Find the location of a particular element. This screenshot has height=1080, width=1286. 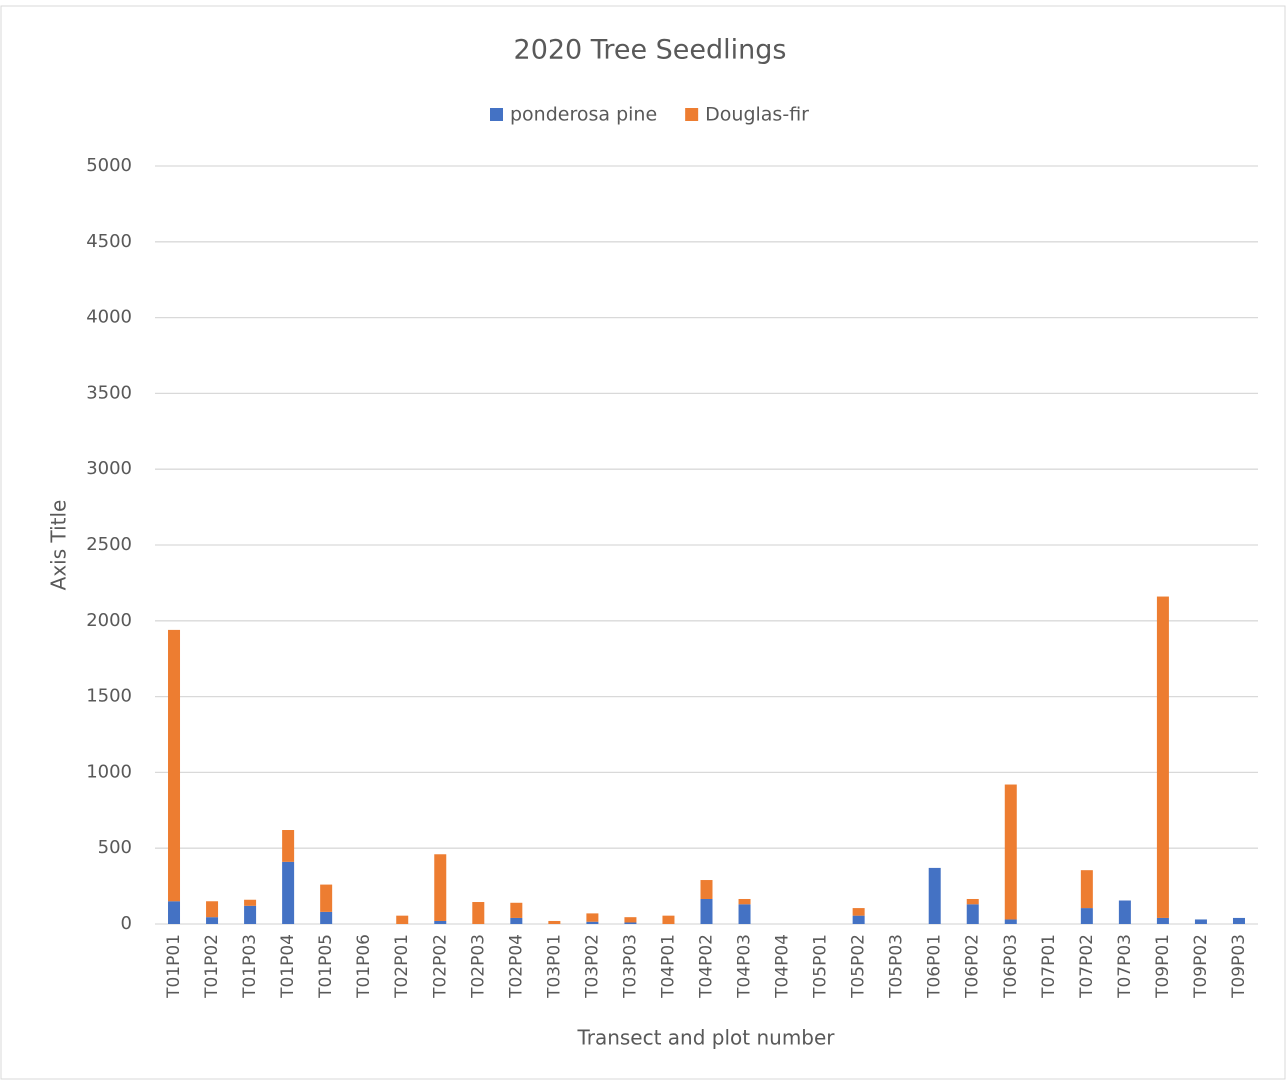

legend-label: ponderosa pine is located at coordinates (583, 115).